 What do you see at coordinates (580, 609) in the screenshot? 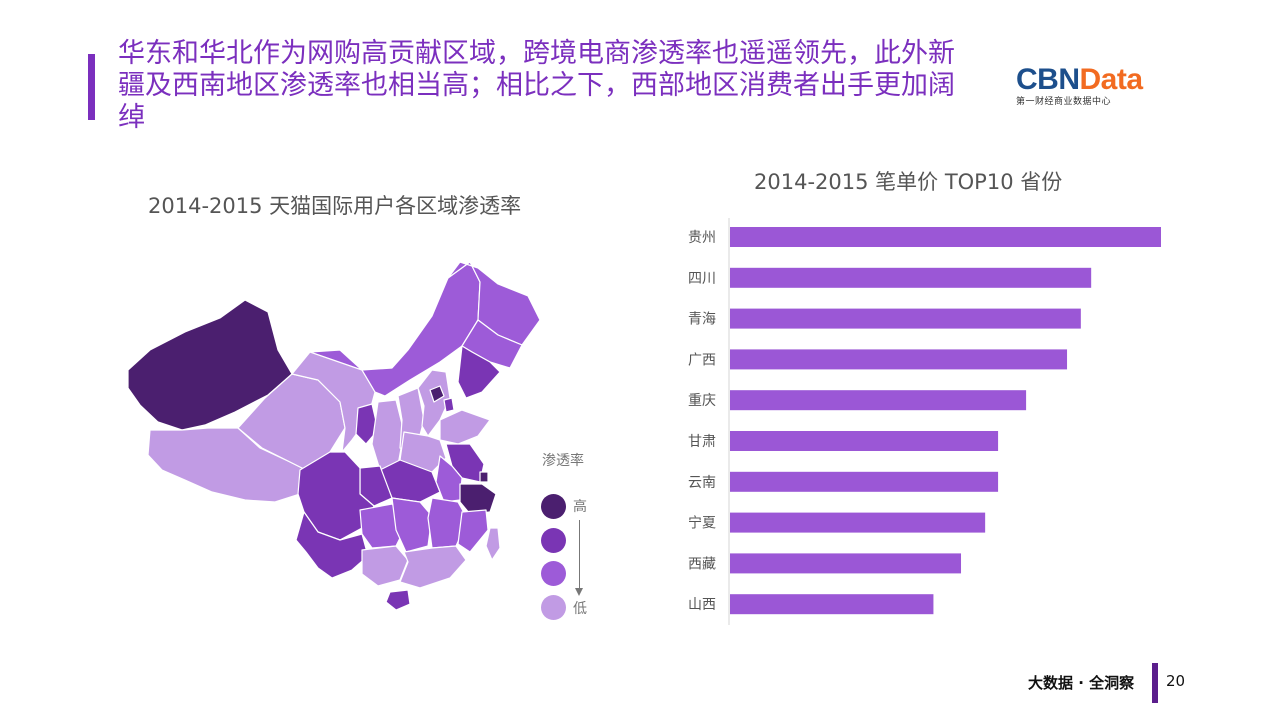
I see `legend-low-label: 低` at bounding box center [580, 609].